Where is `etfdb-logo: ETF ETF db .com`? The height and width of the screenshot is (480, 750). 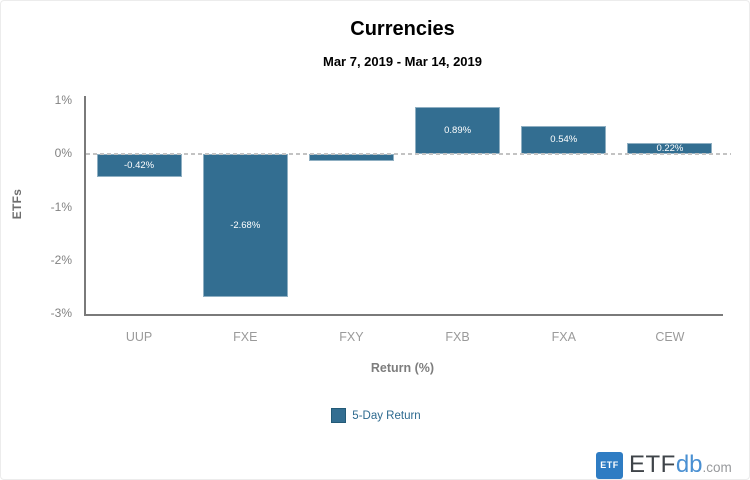 etfdb-logo: ETF ETF db .com is located at coordinates (664, 465).